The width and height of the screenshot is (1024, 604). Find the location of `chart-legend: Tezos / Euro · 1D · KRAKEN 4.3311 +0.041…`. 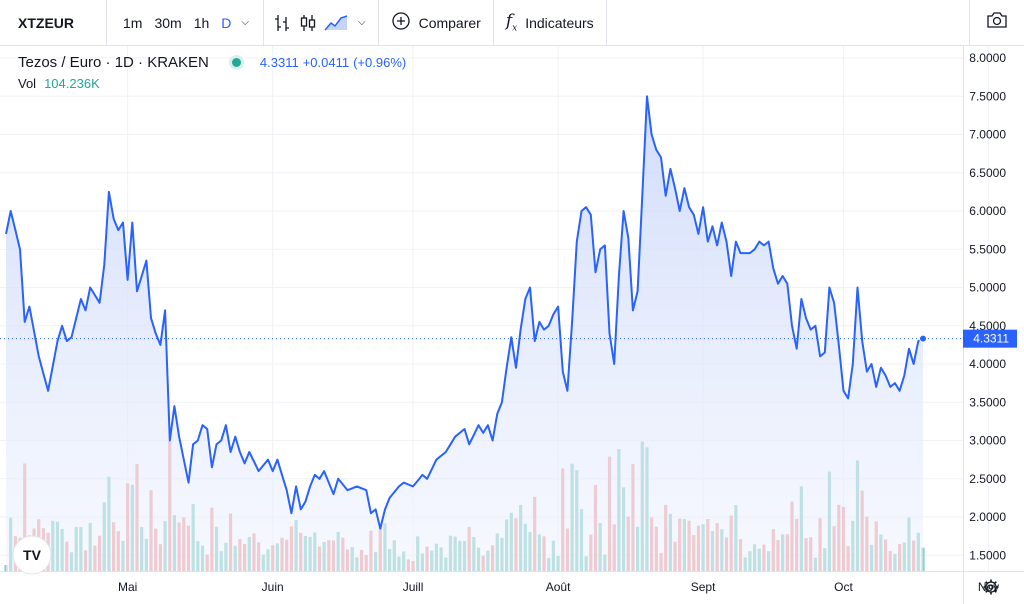

chart-legend: Tezos / Euro · 1D · KRAKEN 4.3311 +0.041… is located at coordinates (212, 72).